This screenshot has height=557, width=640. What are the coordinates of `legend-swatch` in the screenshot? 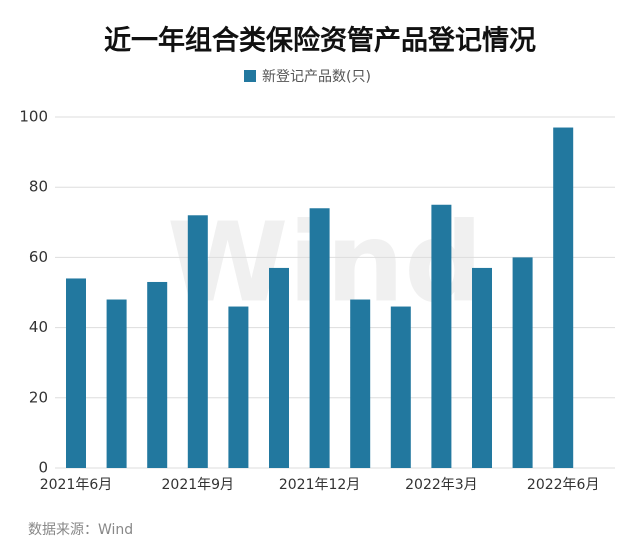 It's located at (250, 76).